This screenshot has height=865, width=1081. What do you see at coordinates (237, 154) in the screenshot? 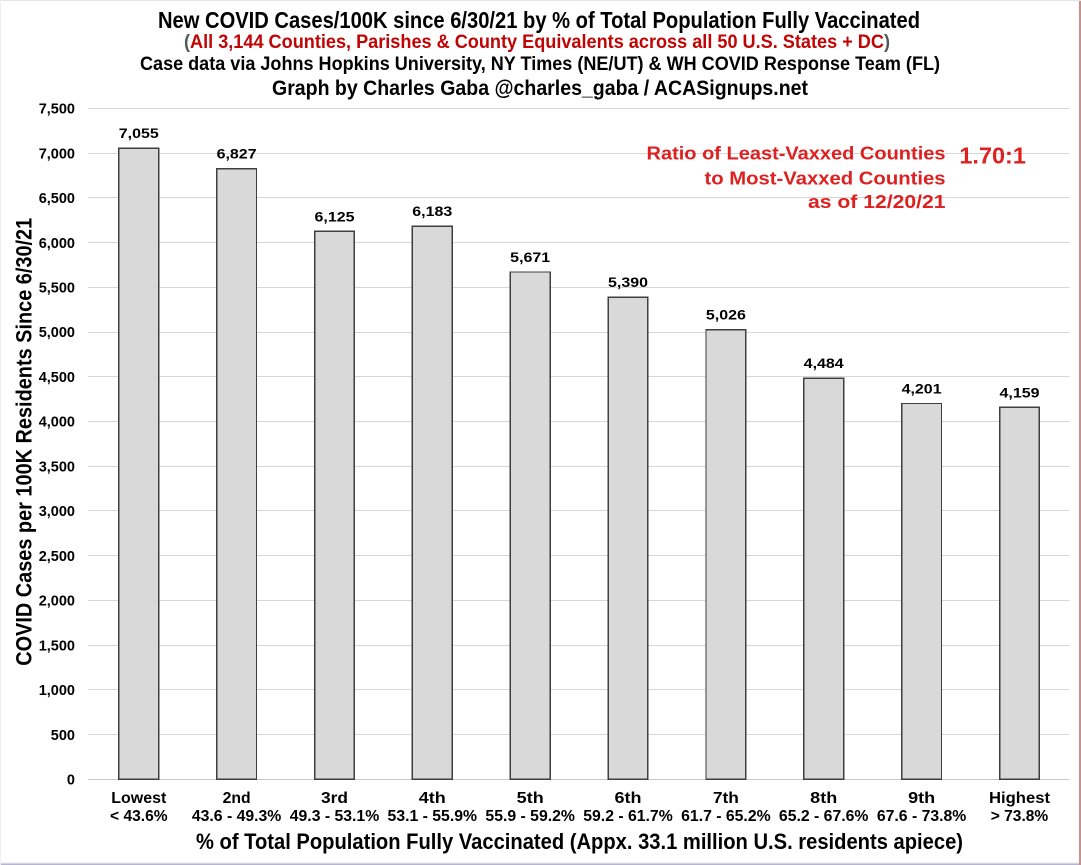
I see `svg-text: 6,827` at bounding box center [237, 154].